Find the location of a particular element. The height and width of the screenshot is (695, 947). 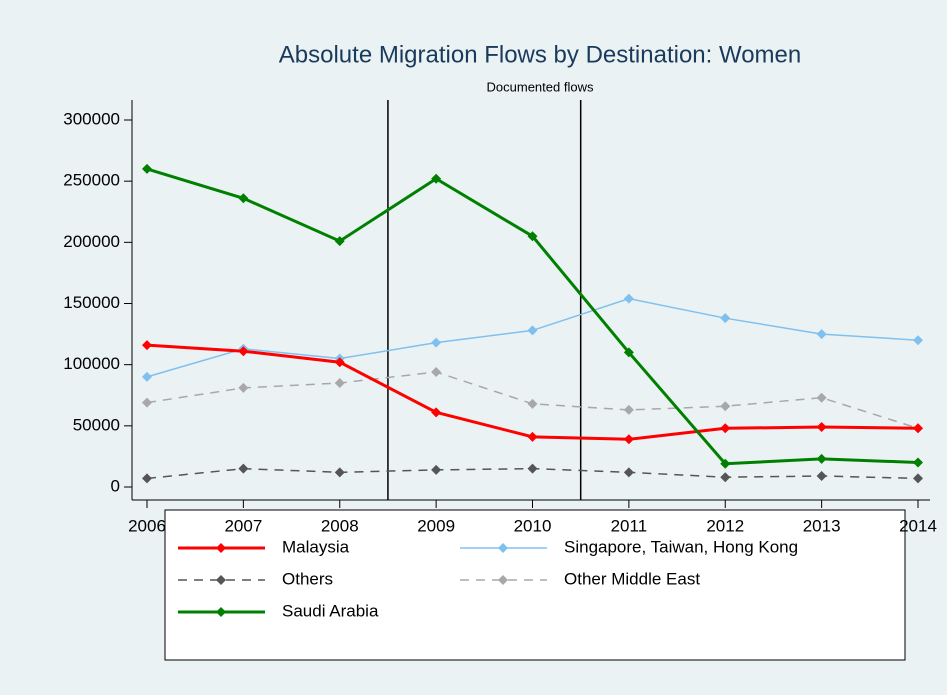

x-tick-label: 2011 is located at coordinates (629, 525).